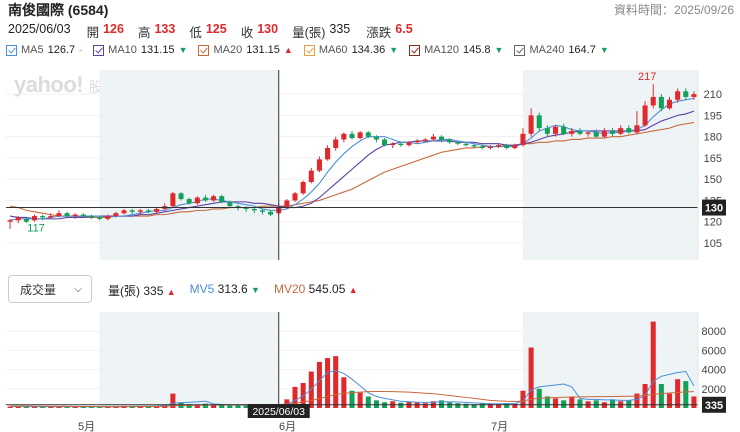 Image resolution: width=740 pixels, height=432 pixels. I want to click on ma-toggle-ma240: MA240 164.7 ▼, so click(561, 50).